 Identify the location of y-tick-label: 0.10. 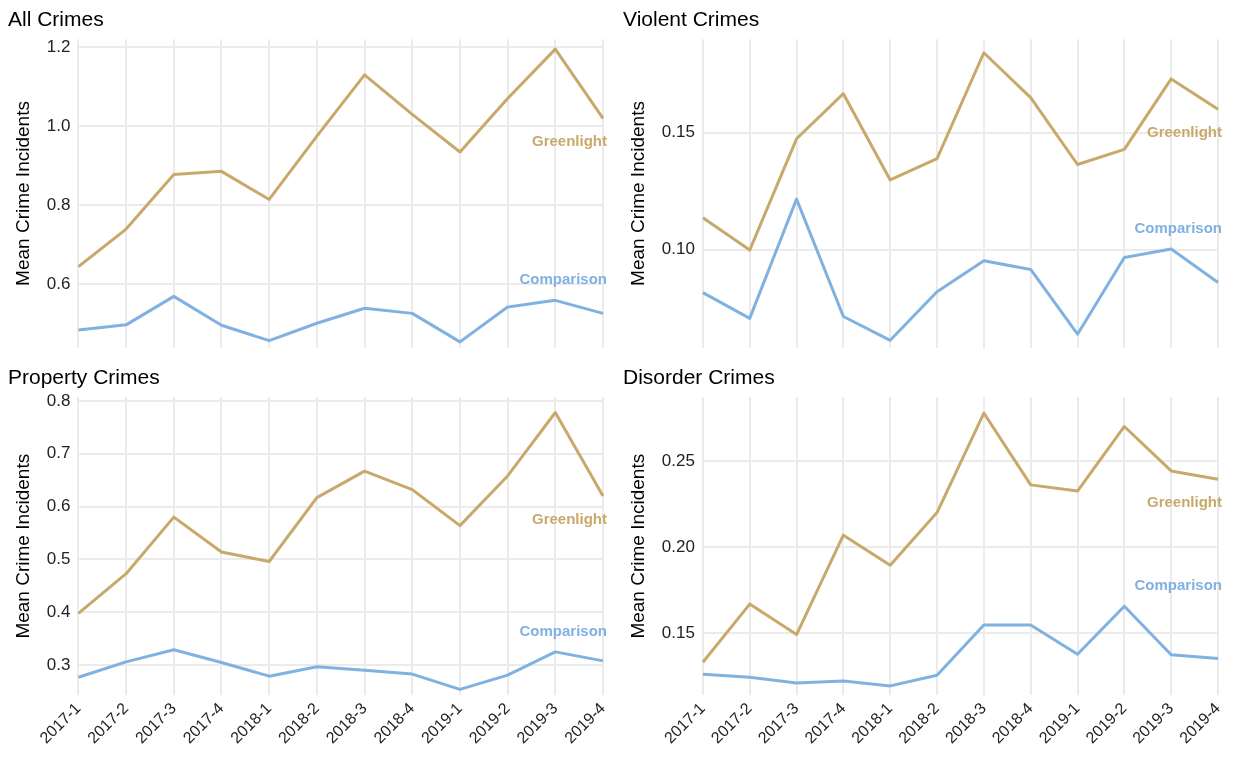
(678, 249).